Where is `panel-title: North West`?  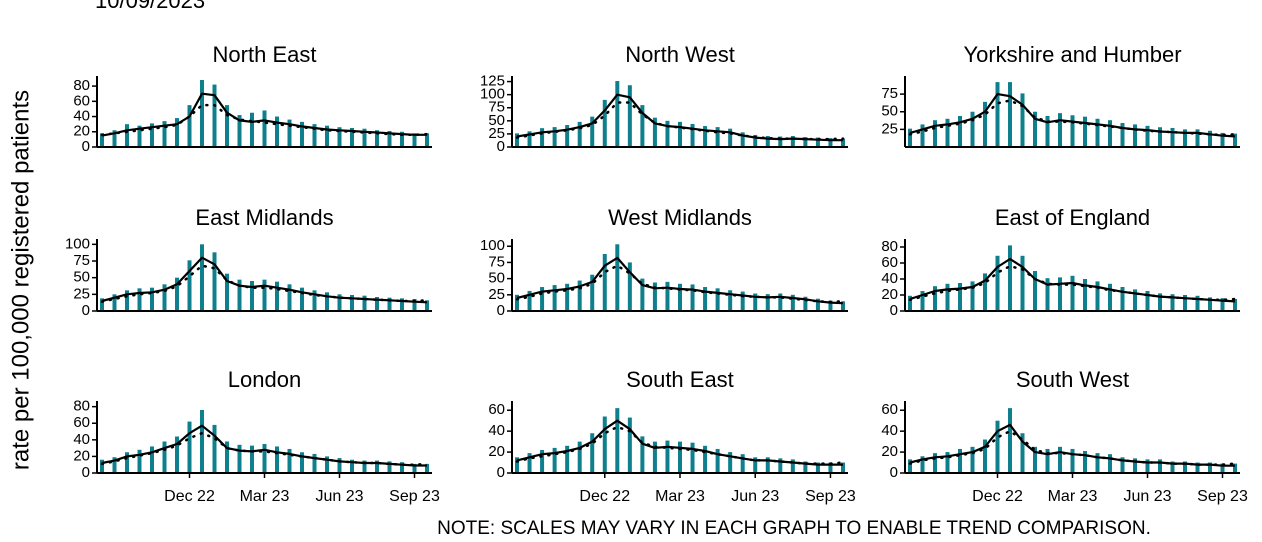 panel-title: North West is located at coordinates (680, 54).